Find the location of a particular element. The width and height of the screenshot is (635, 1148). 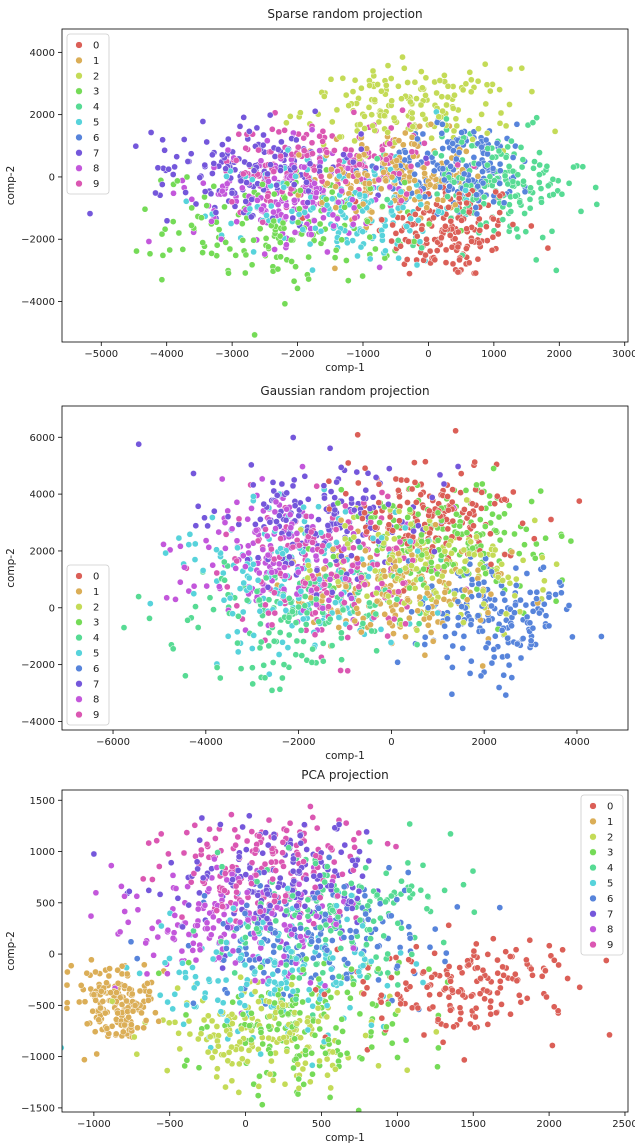

legend-label: 8 is located at coordinates (96, 700).